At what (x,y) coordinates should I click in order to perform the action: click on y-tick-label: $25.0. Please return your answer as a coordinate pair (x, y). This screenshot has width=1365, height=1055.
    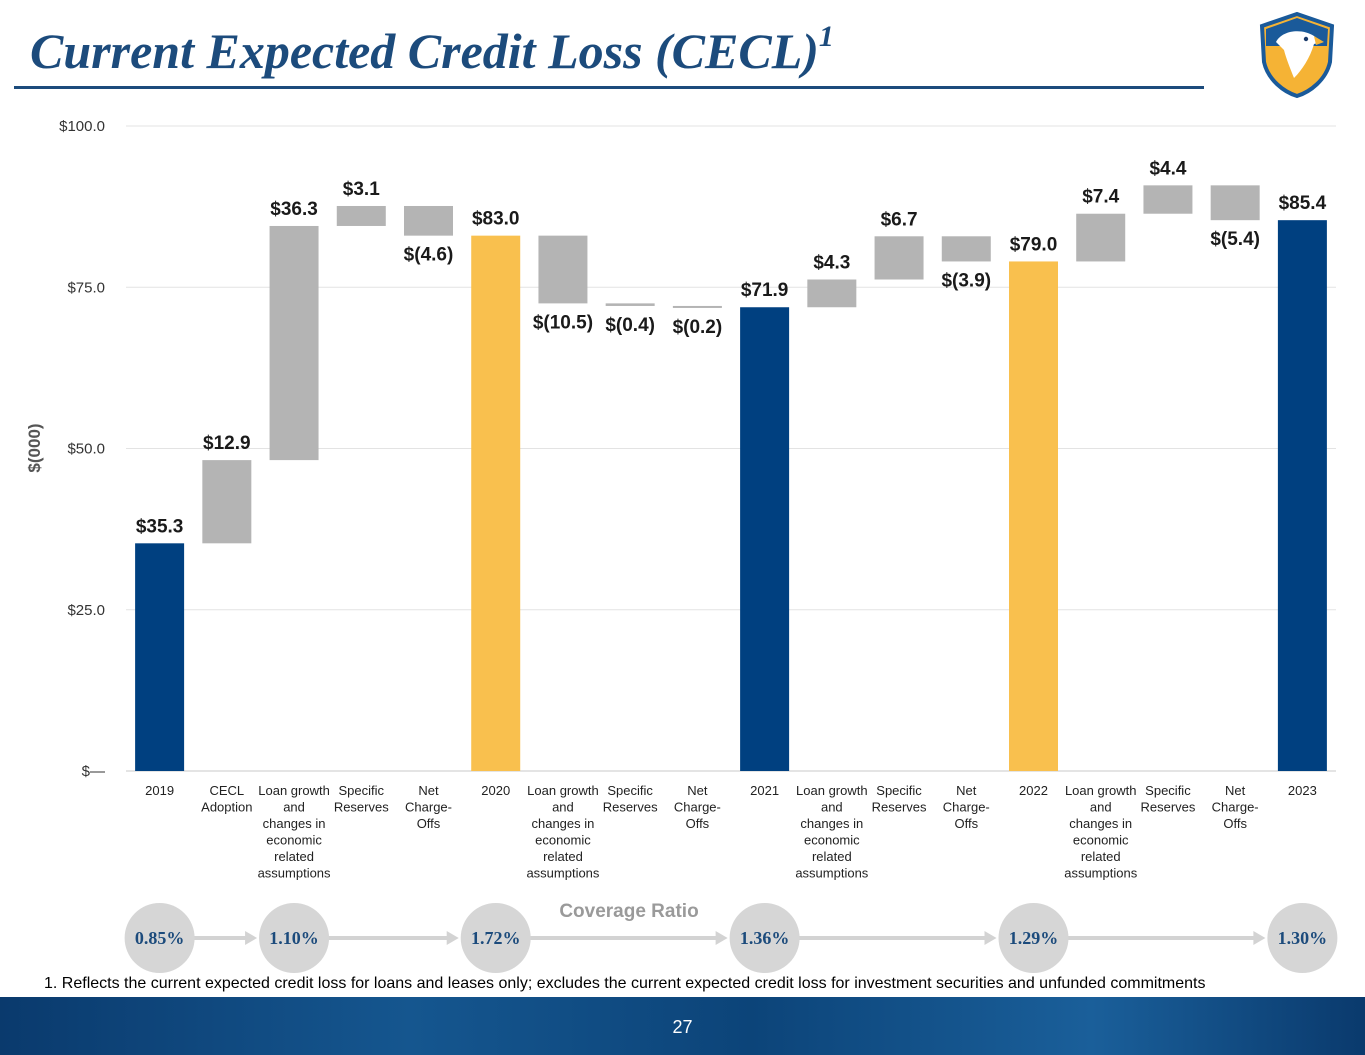
    Looking at the image, I should click on (86, 610).